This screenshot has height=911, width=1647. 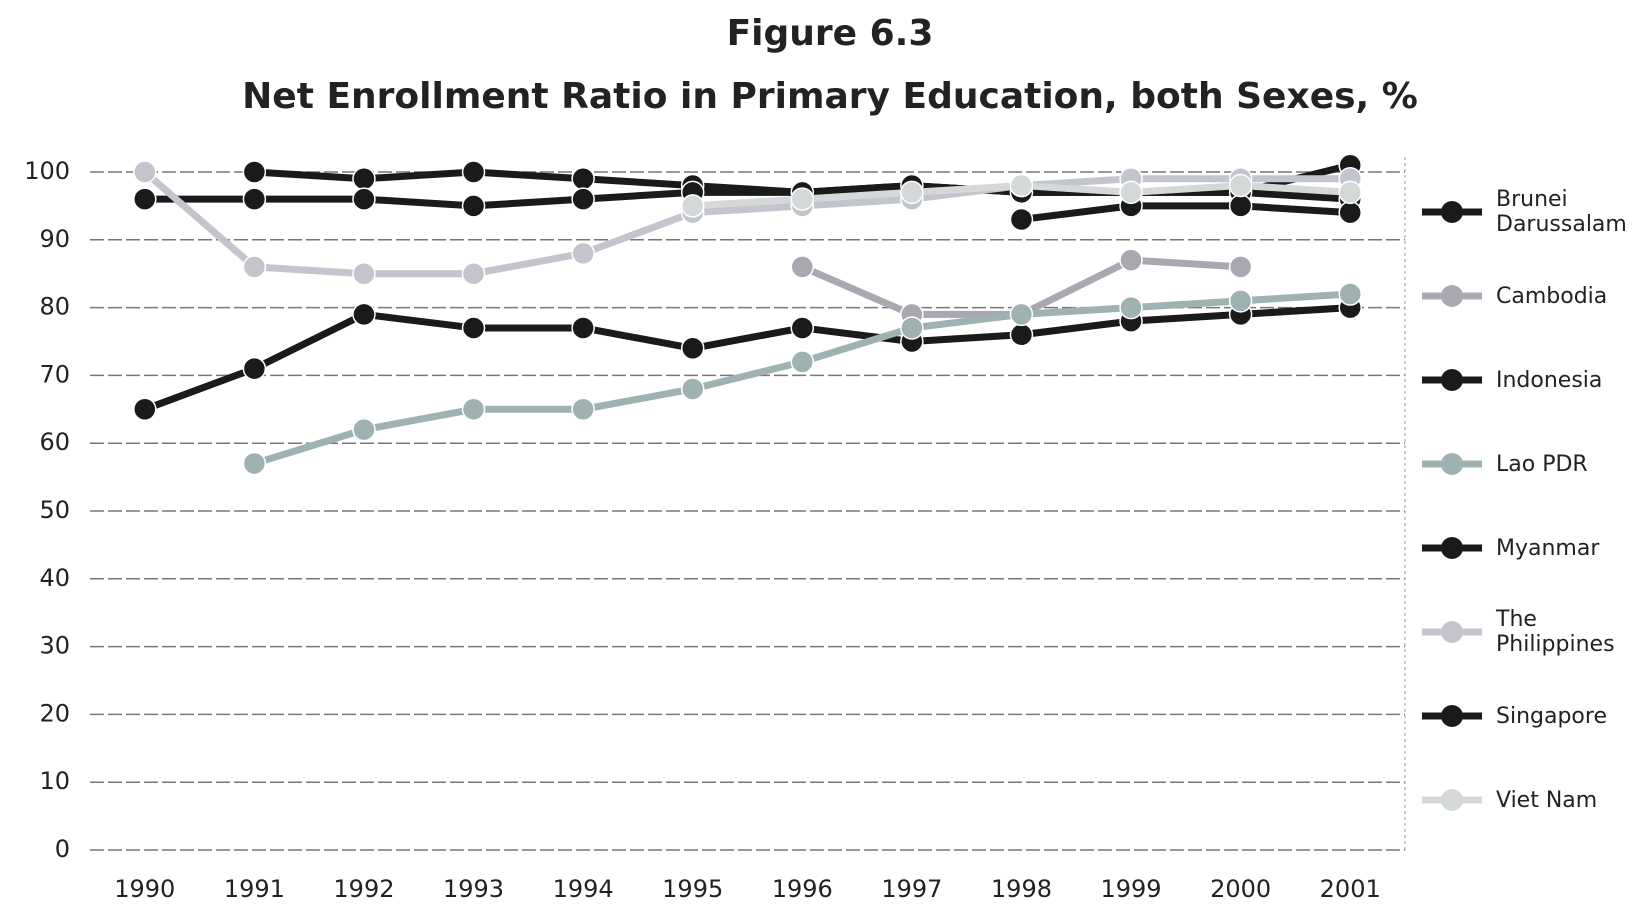 What do you see at coordinates (54, 713) in the screenshot?
I see `y-tick-label: 20` at bounding box center [54, 713].